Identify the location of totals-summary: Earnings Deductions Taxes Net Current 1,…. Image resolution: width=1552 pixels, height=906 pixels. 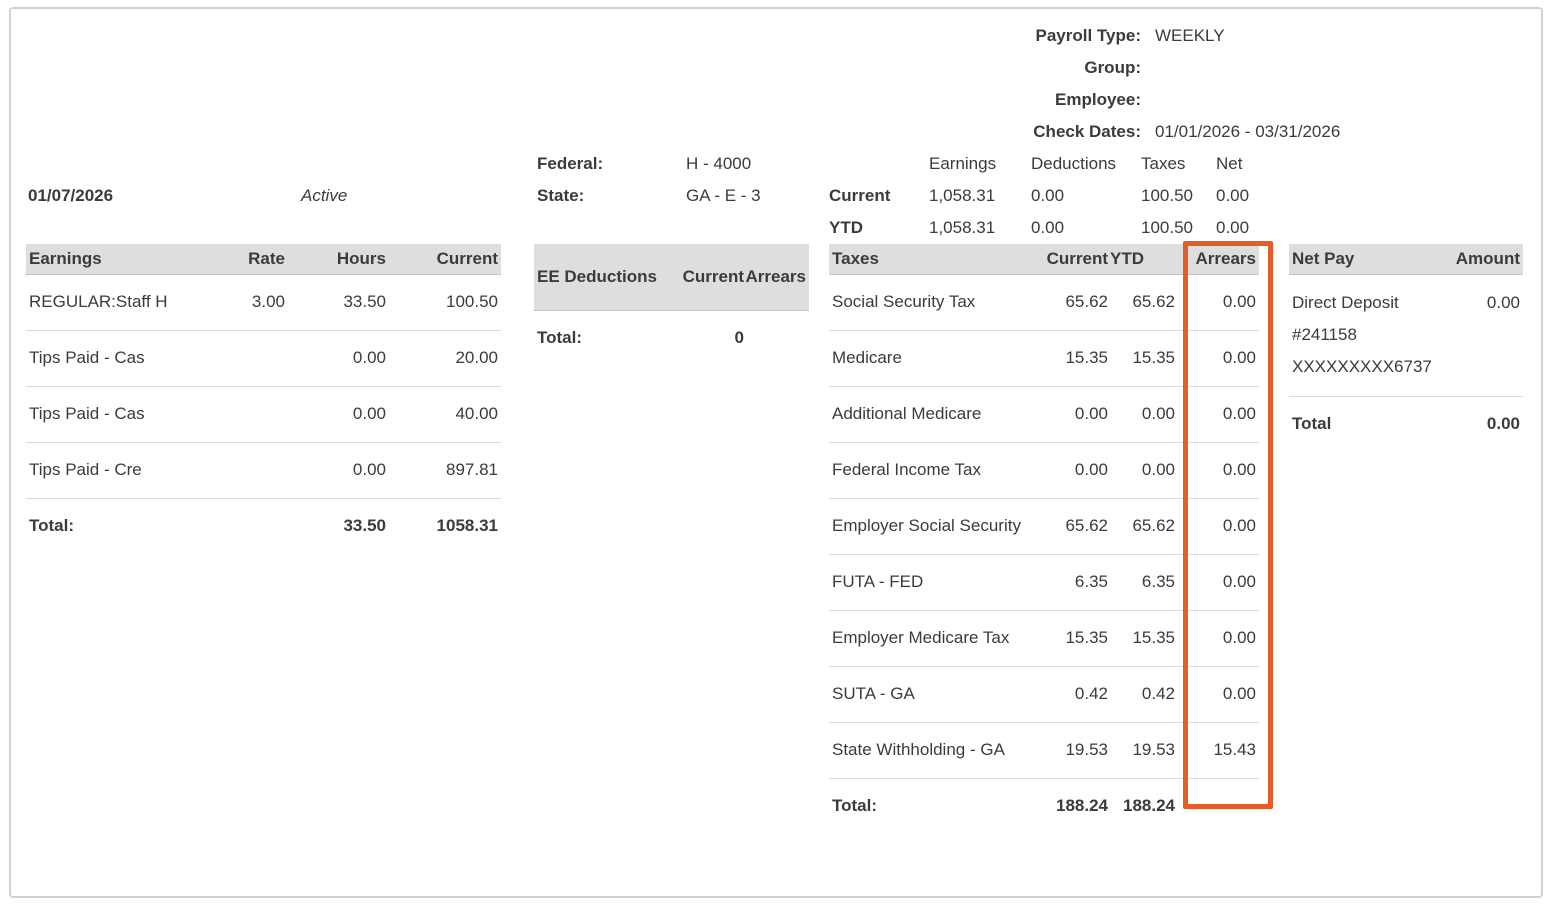
(1064, 196).